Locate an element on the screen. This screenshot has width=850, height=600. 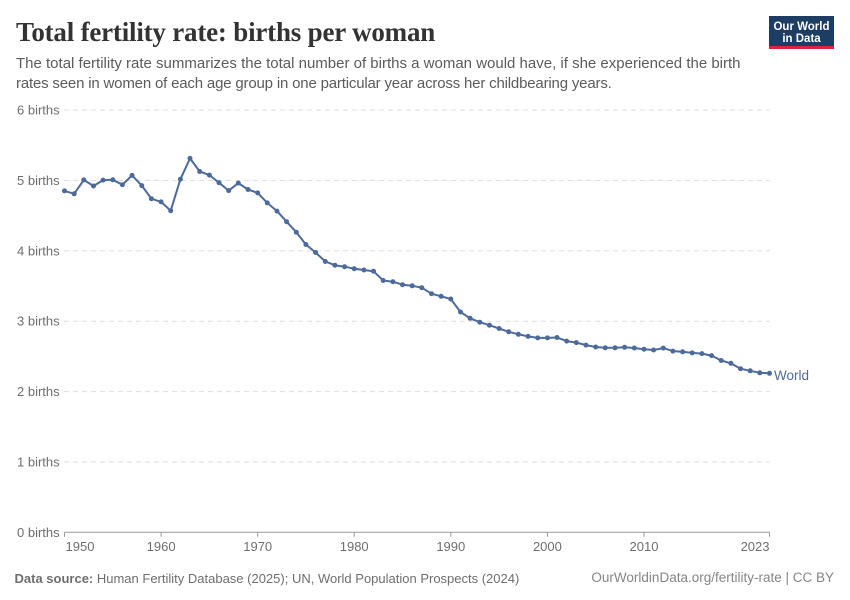
svg-text: 1960 is located at coordinates (161, 546).